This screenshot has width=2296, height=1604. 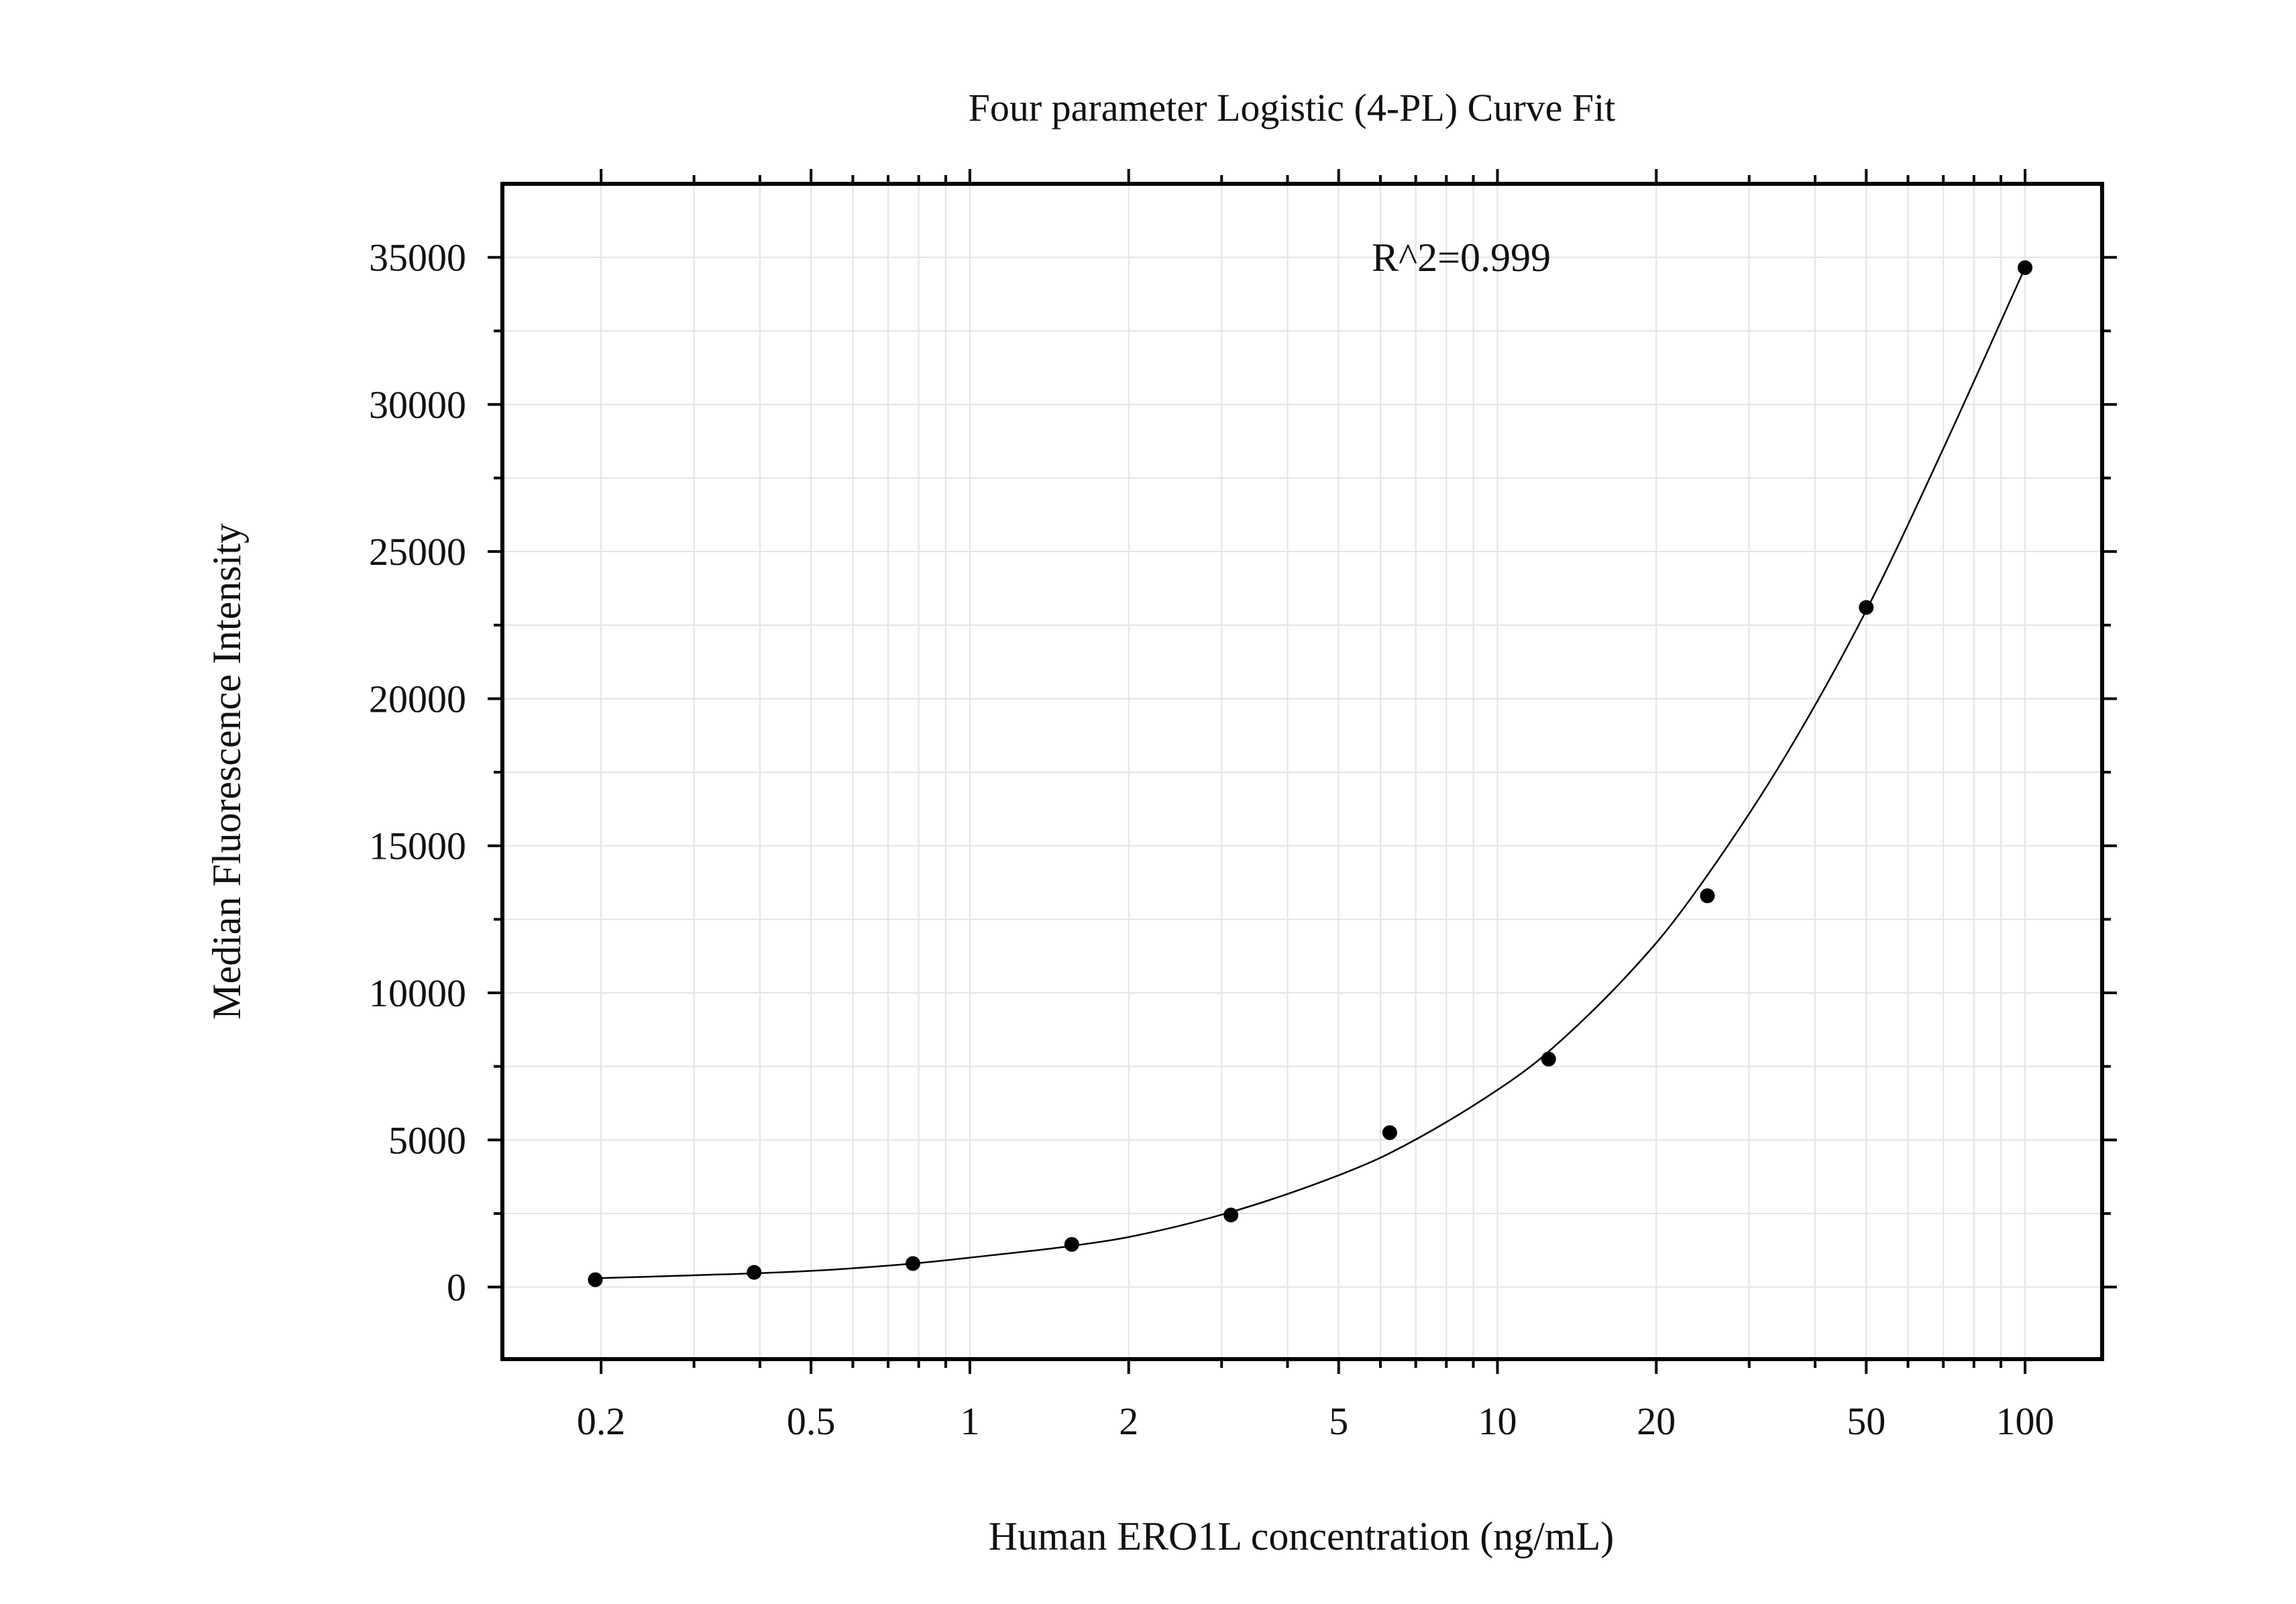 What do you see at coordinates (417, 993) in the screenshot?
I see `y-tick-label: 10000` at bounding box center [417, 993].